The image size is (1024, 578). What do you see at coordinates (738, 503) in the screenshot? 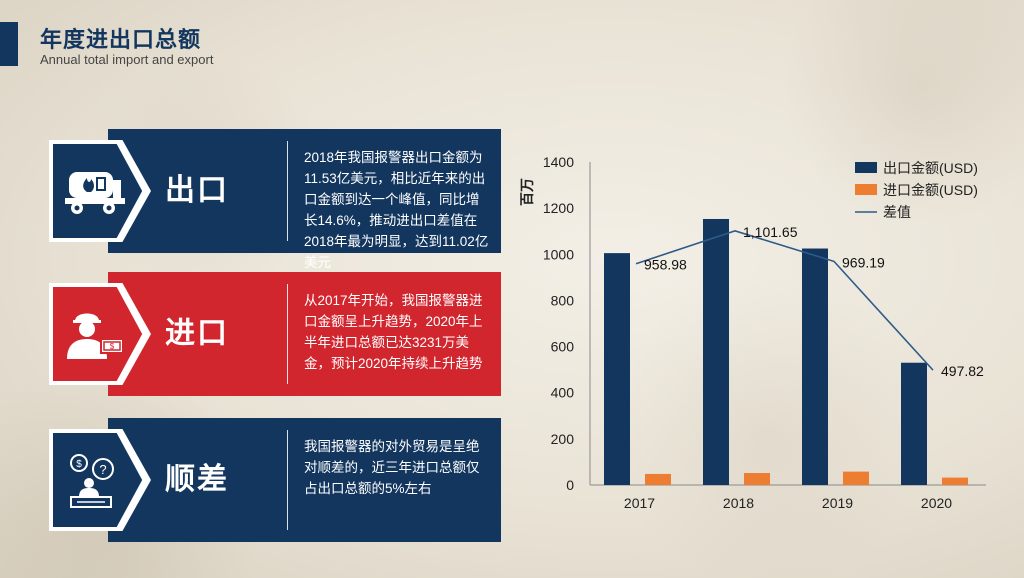
I see `x-tick-label: 2018` at bounding box center [738, 503].